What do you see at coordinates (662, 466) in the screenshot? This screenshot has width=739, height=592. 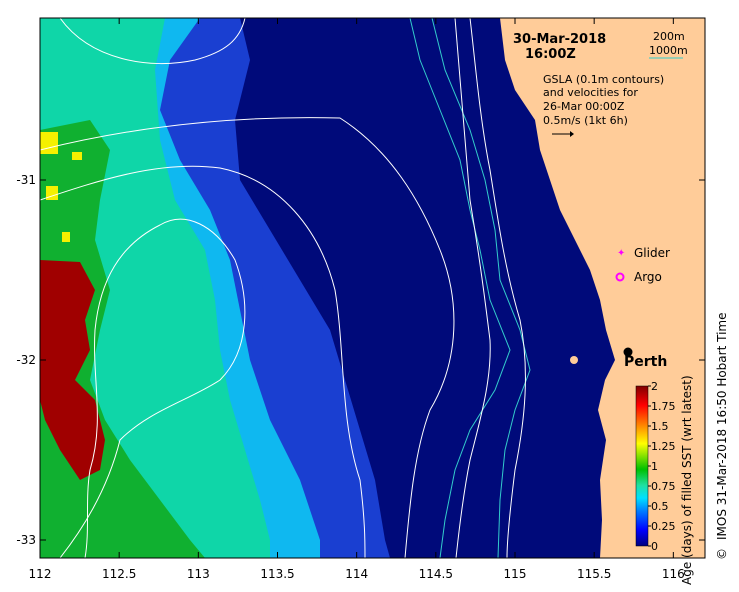 I see `colorbar-ticks: 2 1.75 1.5 1.25 1 0.75 0.5 0.25 0` at bounding box center [662, 466].